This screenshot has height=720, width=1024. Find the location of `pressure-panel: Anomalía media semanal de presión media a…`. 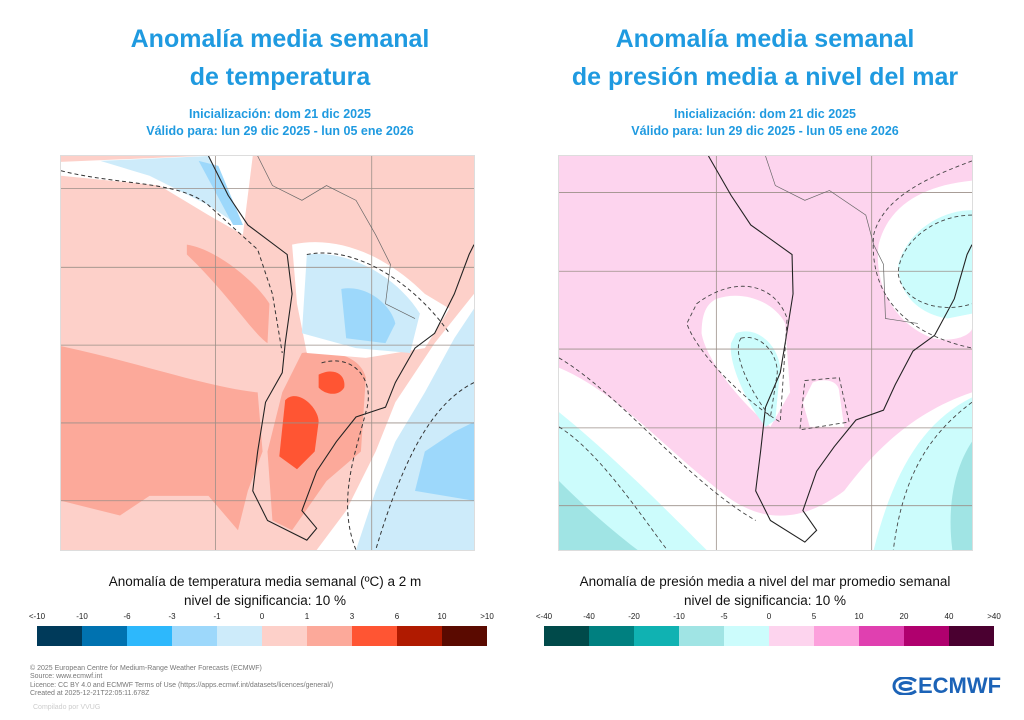

pressure-panel: Anomalía media semanal de presión media a… is located at coordinates (765, 70).